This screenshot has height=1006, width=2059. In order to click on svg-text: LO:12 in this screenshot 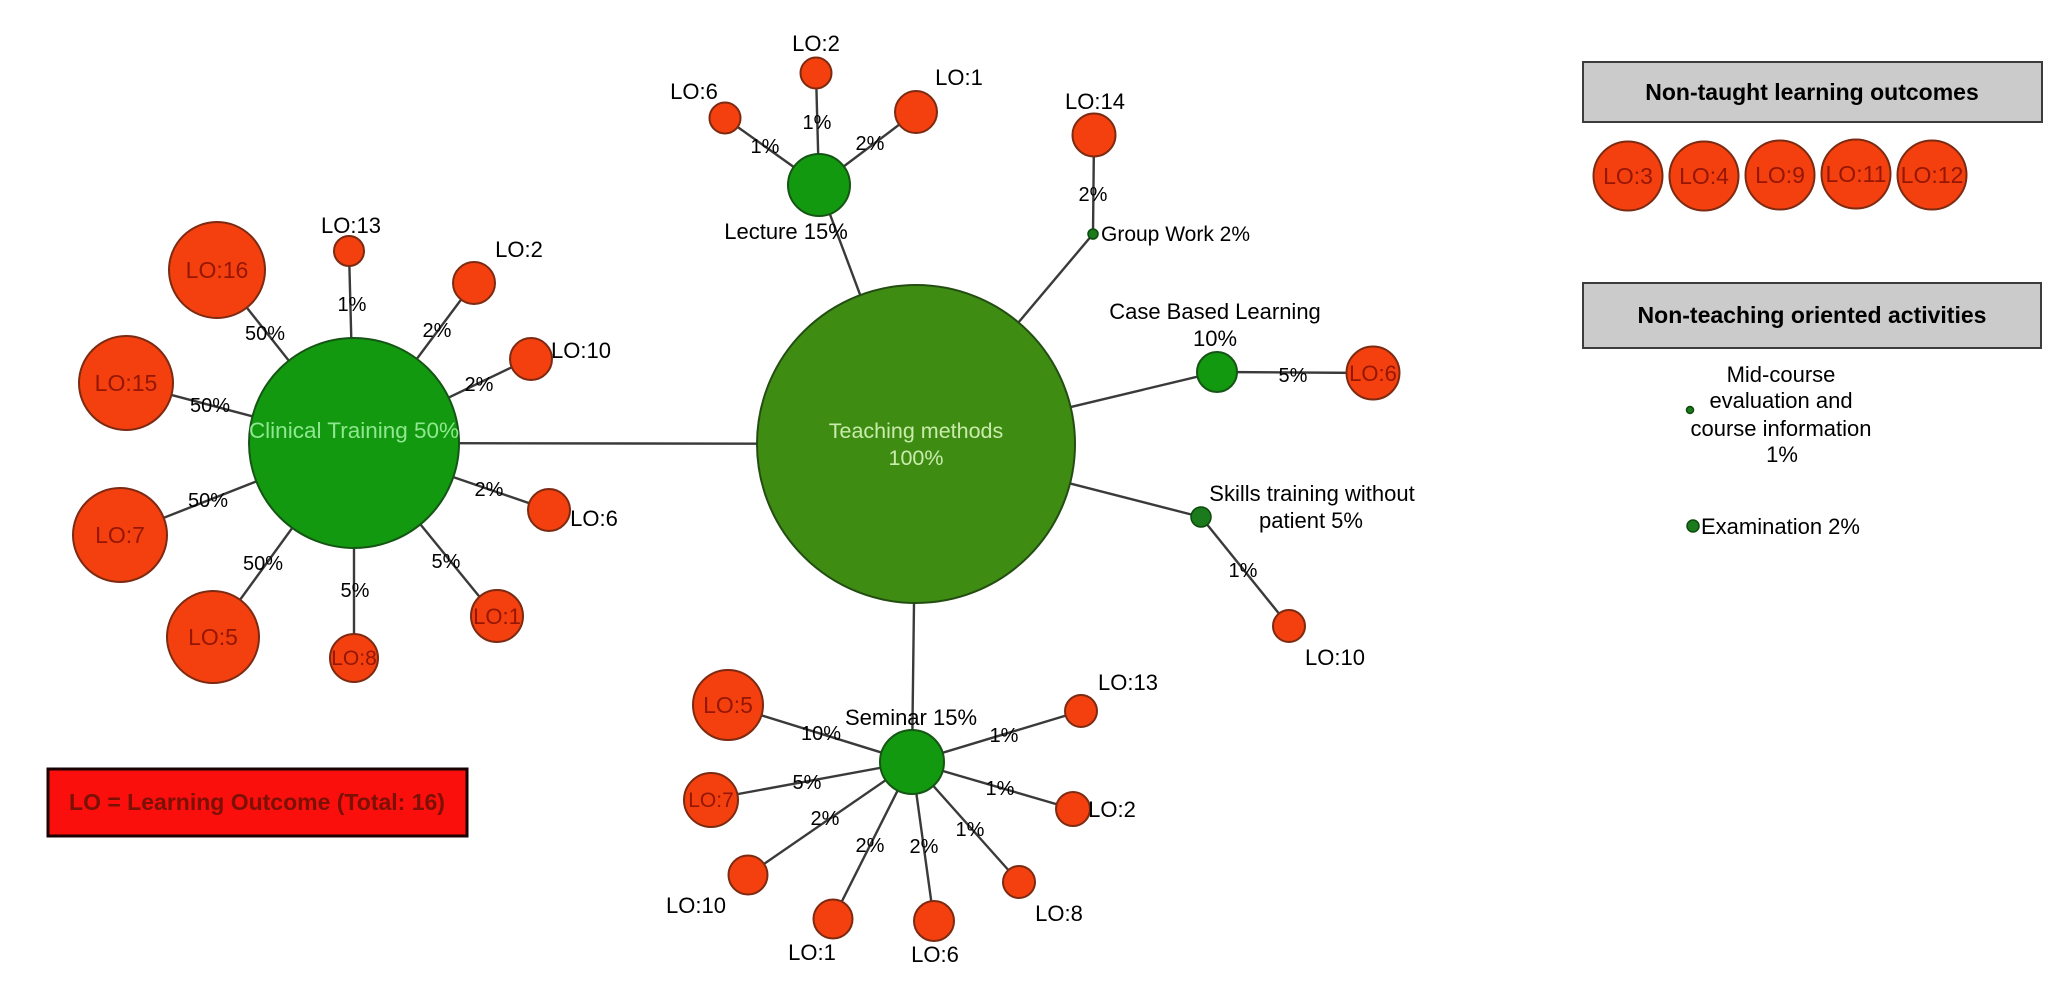, I will do `click(1932, 175)`.